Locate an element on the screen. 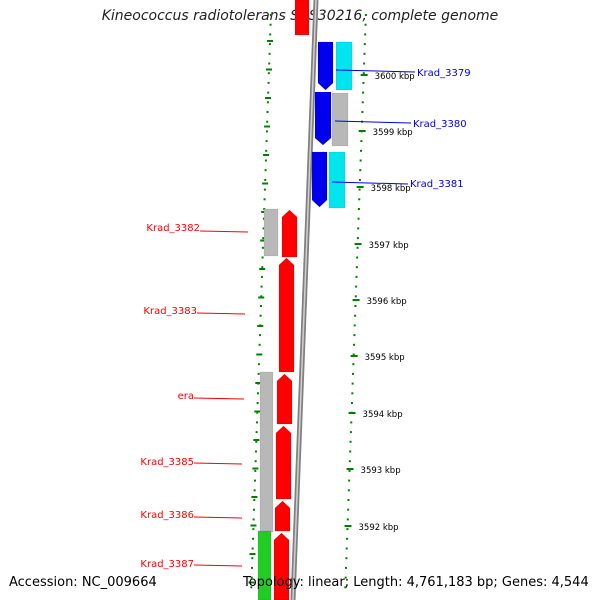  genome-backbone is located at coordinates (304, 300).